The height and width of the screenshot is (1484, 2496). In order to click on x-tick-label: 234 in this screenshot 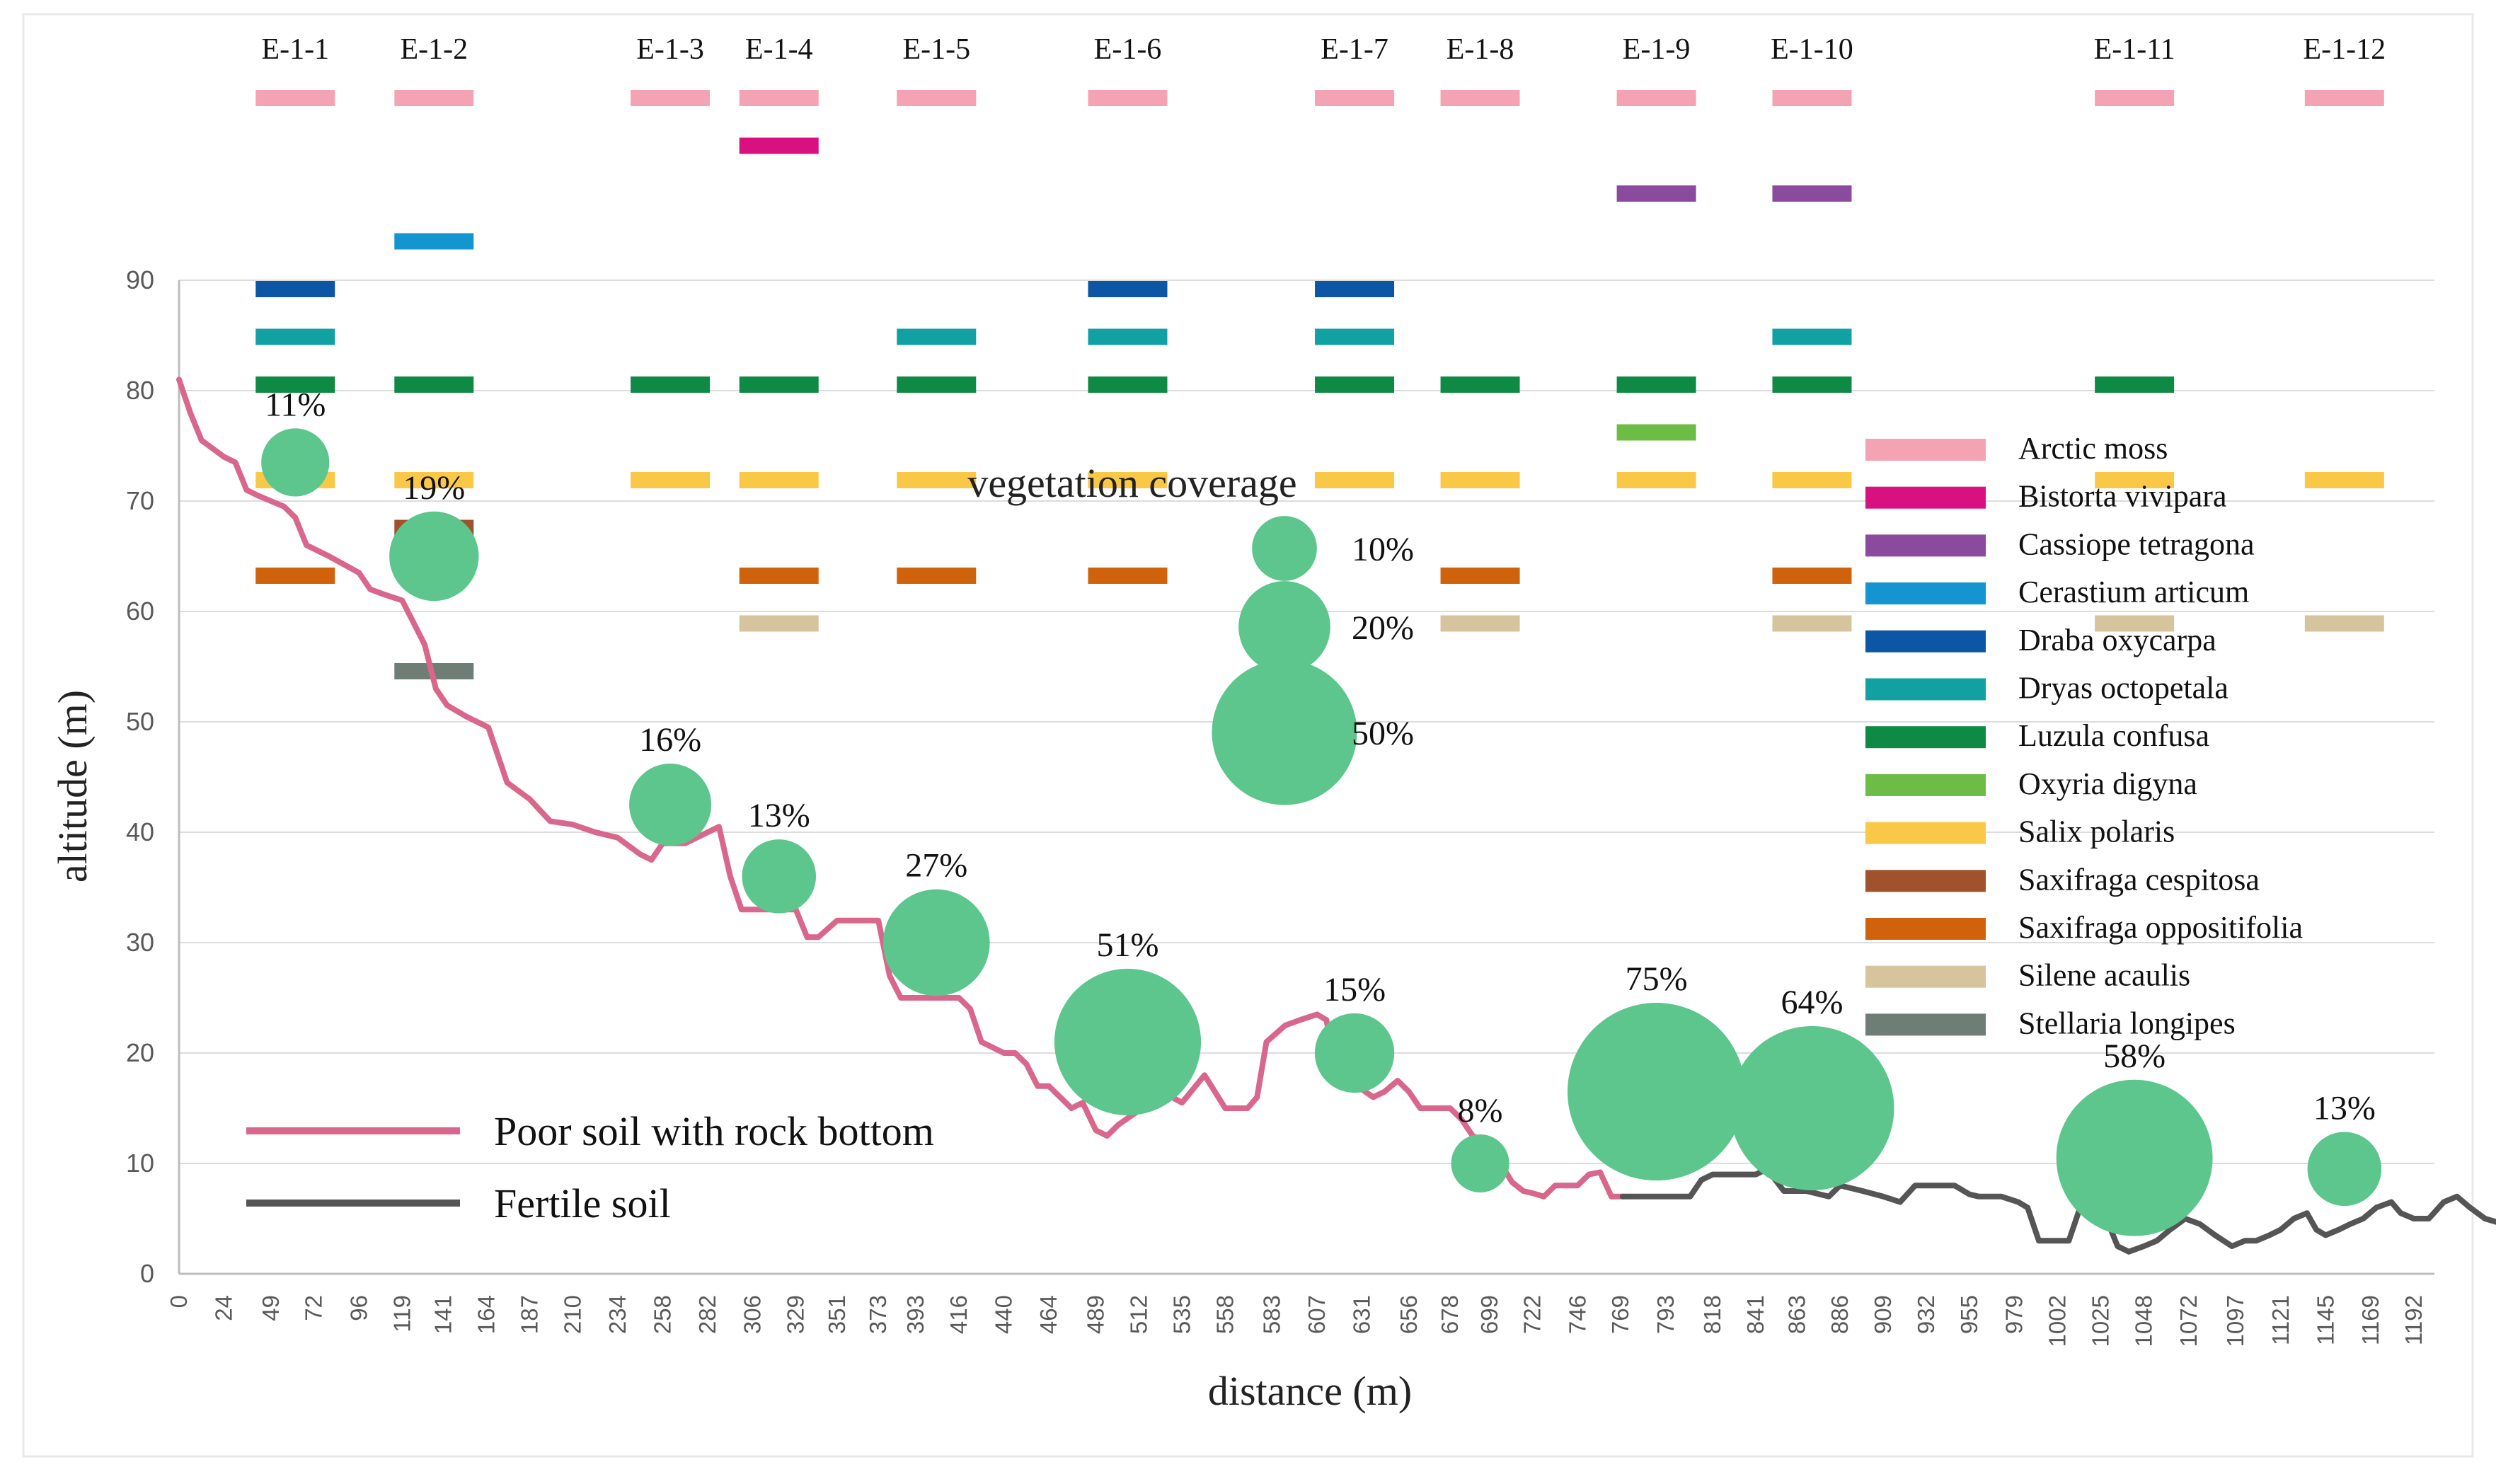, I will do `click(617, 1314)`.